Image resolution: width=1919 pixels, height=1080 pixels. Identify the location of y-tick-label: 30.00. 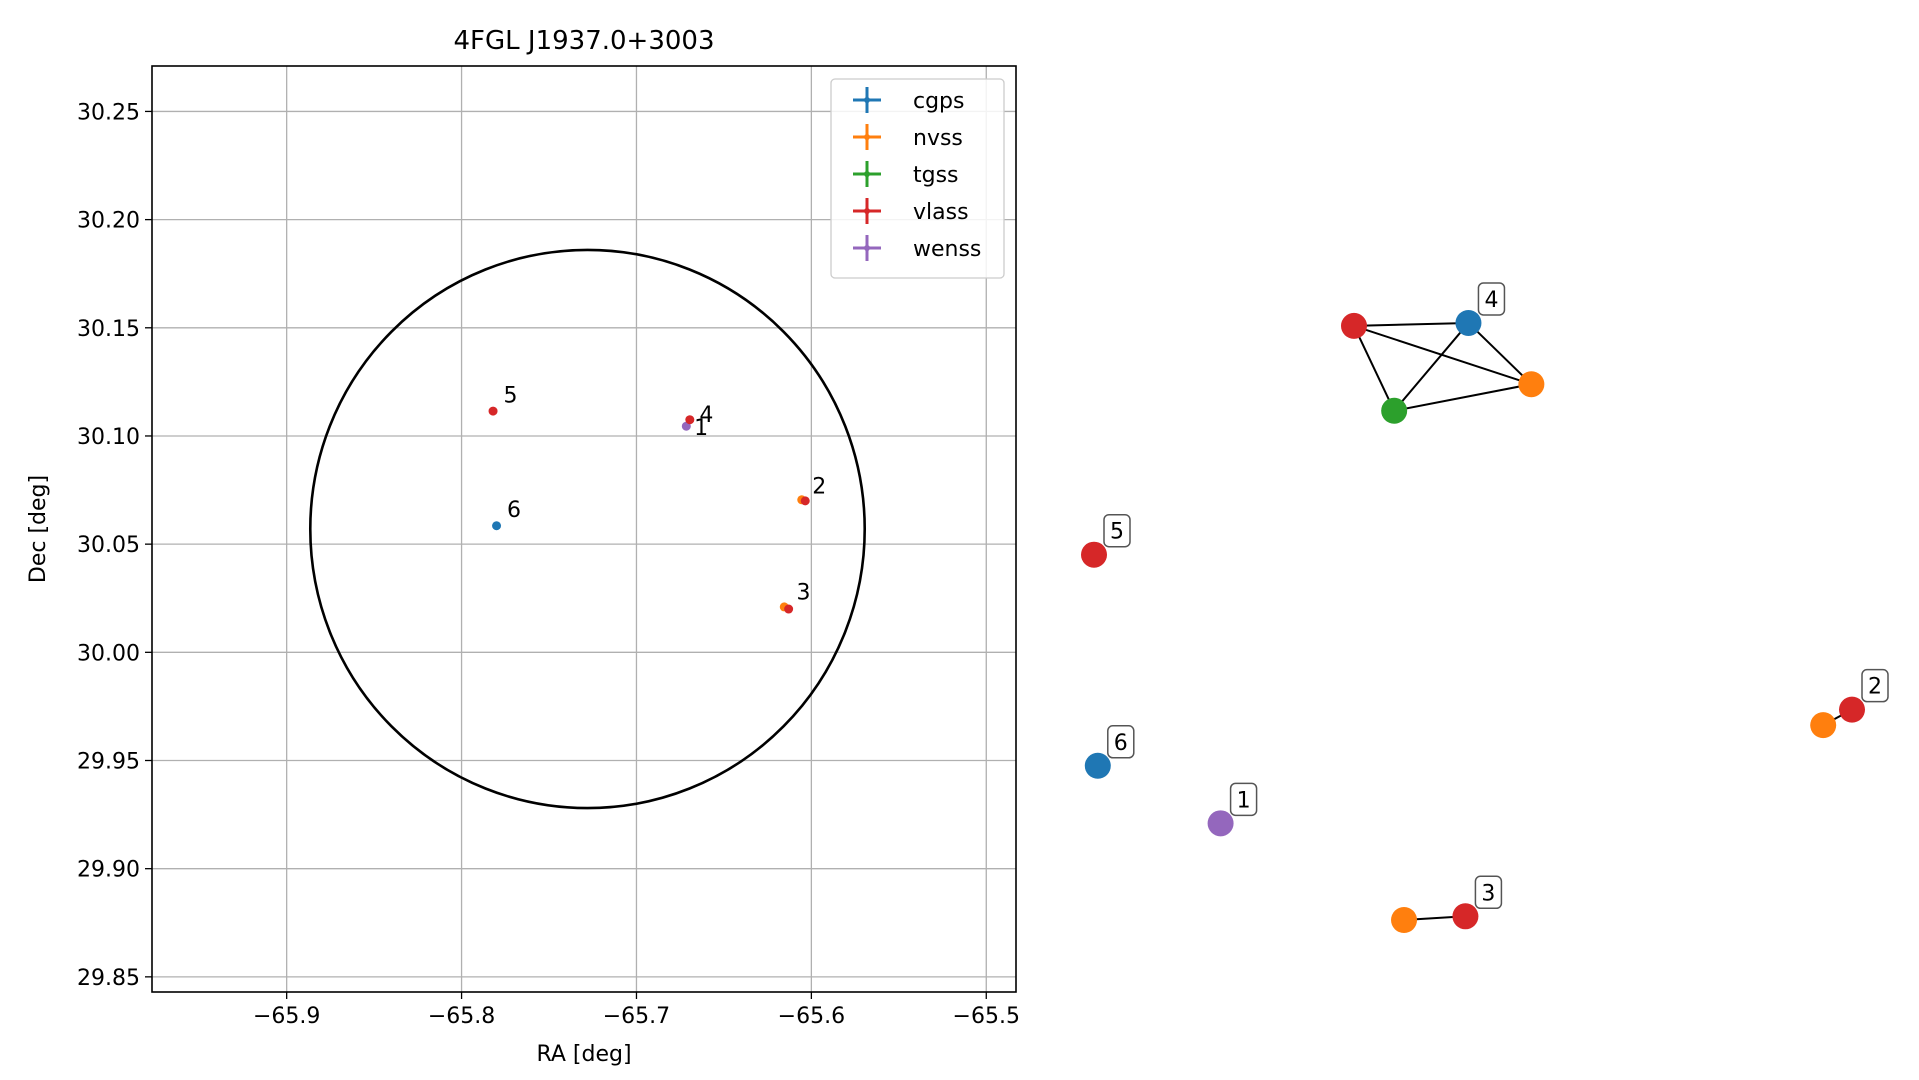
(108, 653).